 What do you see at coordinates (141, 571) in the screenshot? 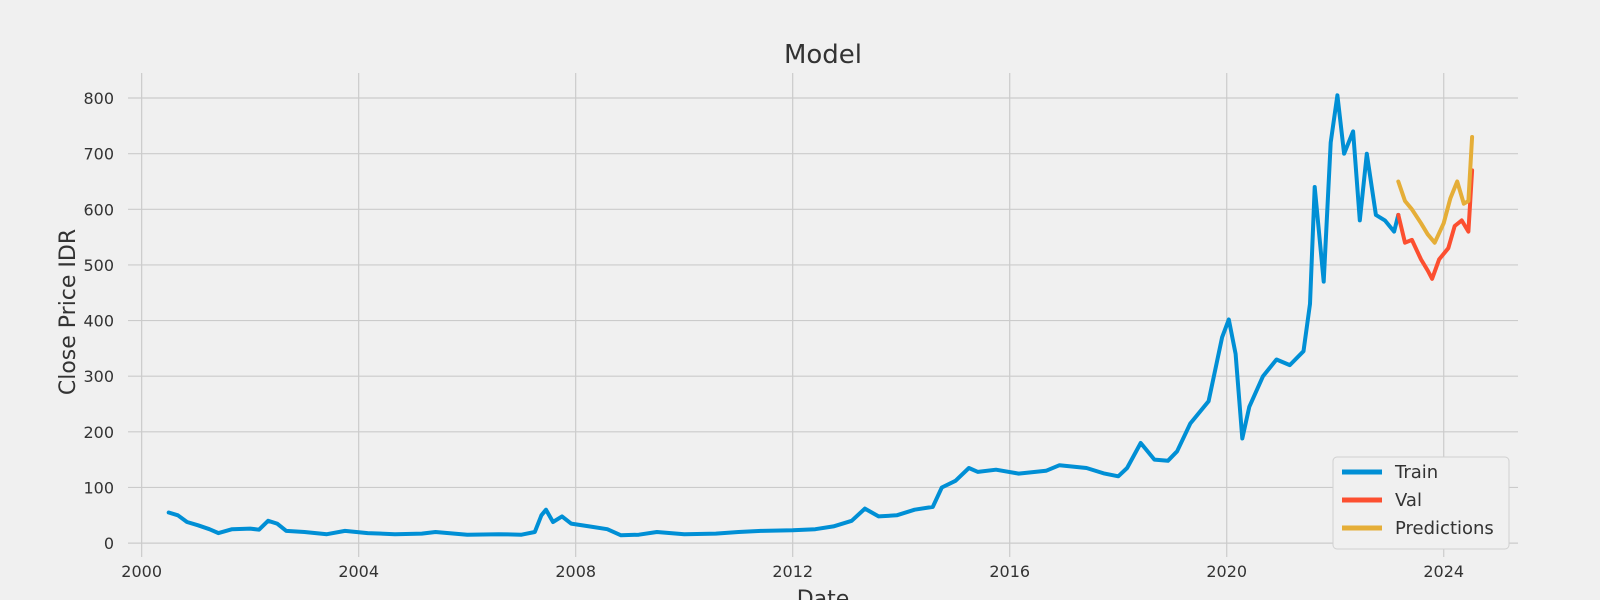
I see `x-tick-label: 2000` at bounding box center [141, 571].